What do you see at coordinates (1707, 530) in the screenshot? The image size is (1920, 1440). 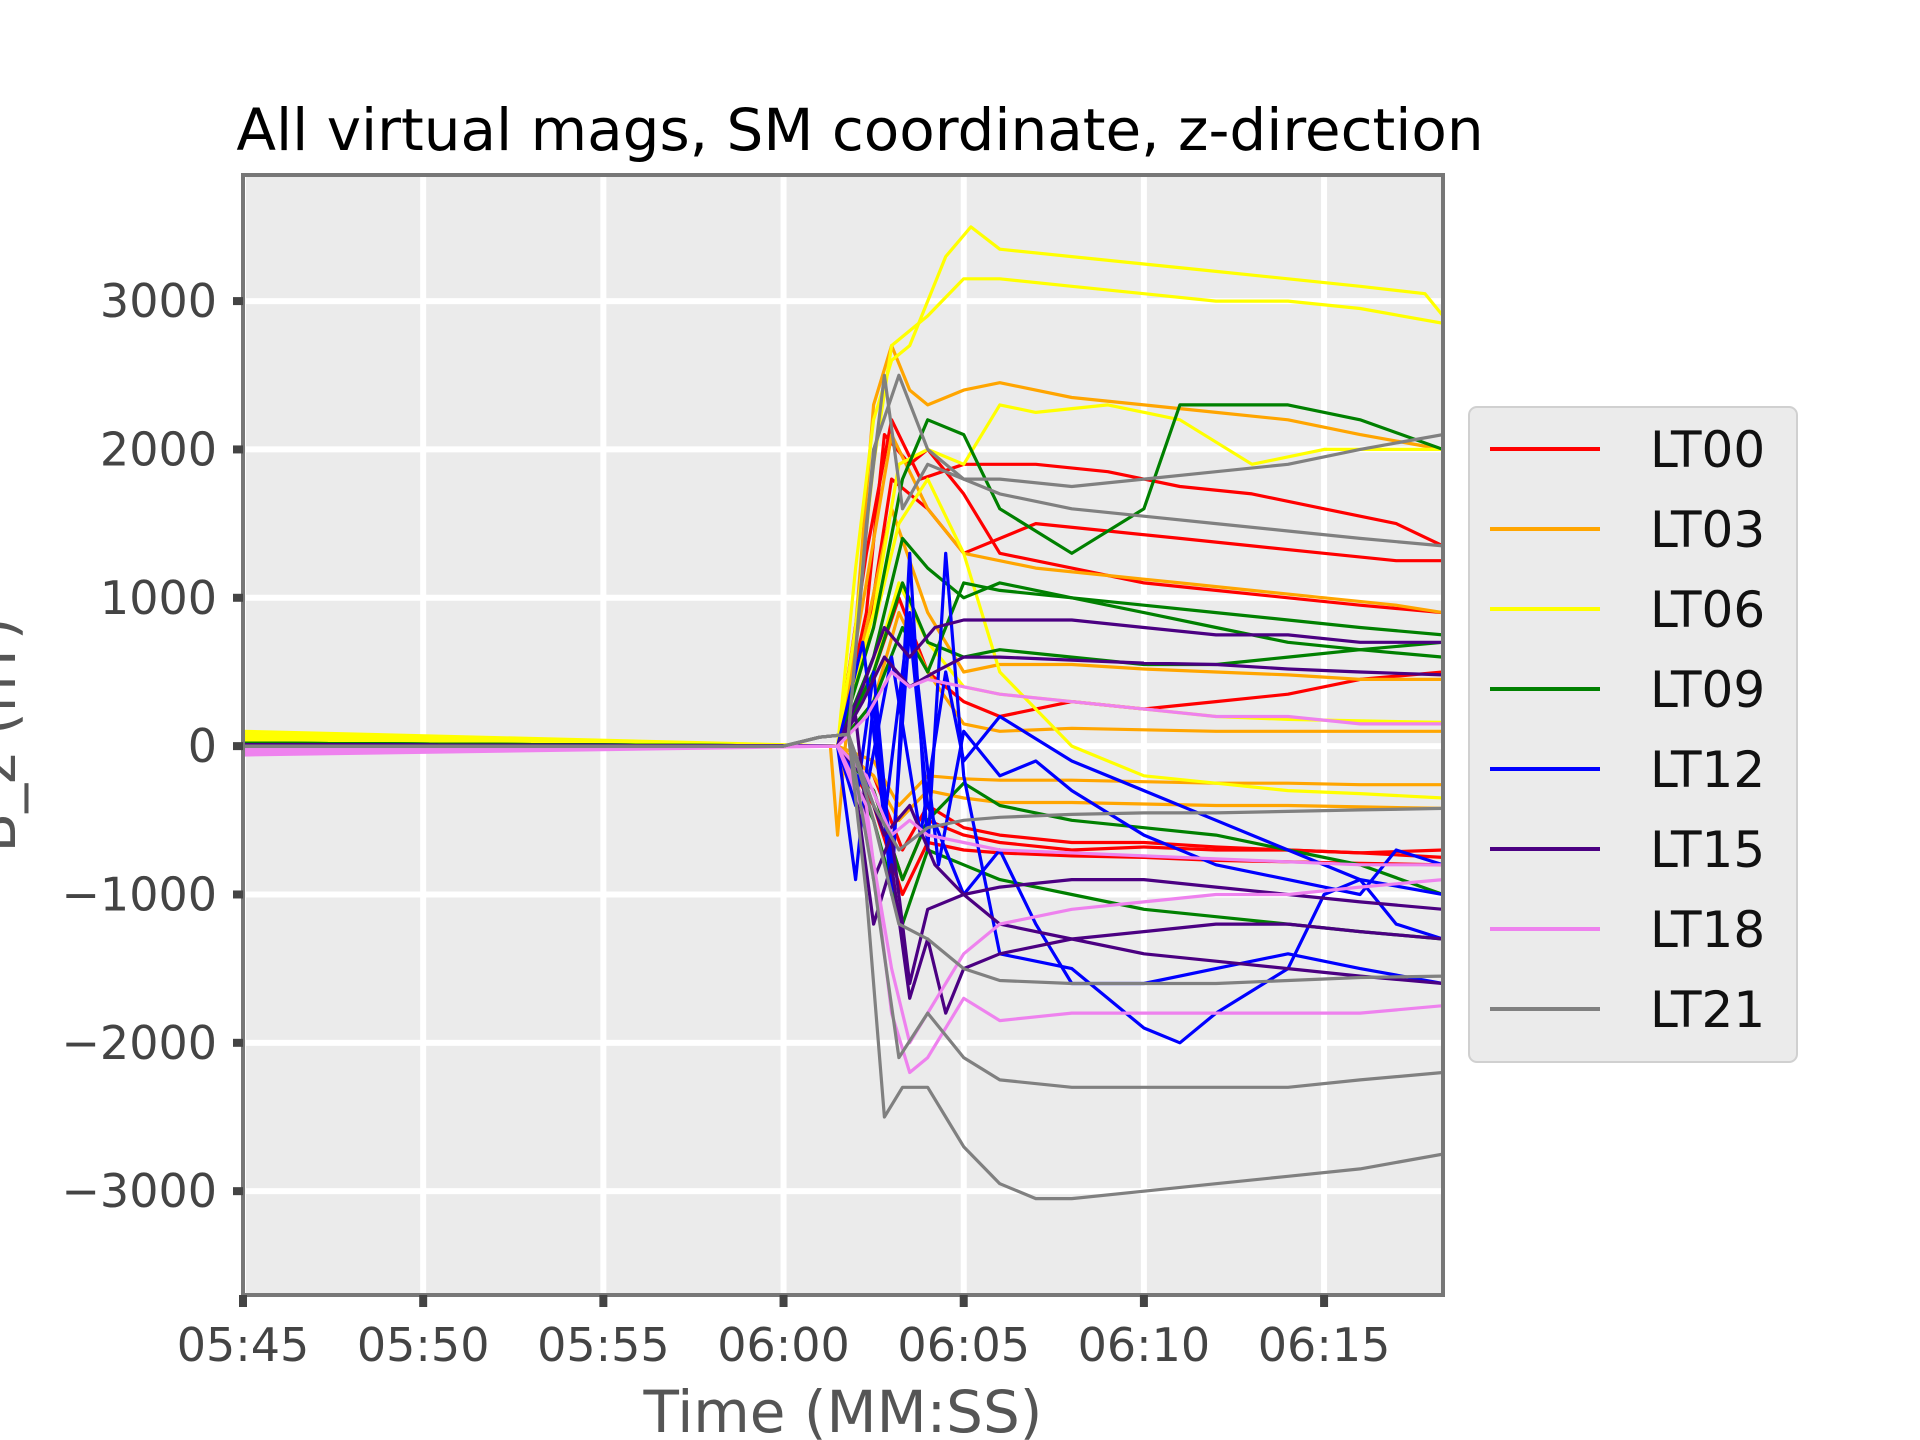 I see `legend-label-lt03: LT03` at bounding box center [1707, 530].